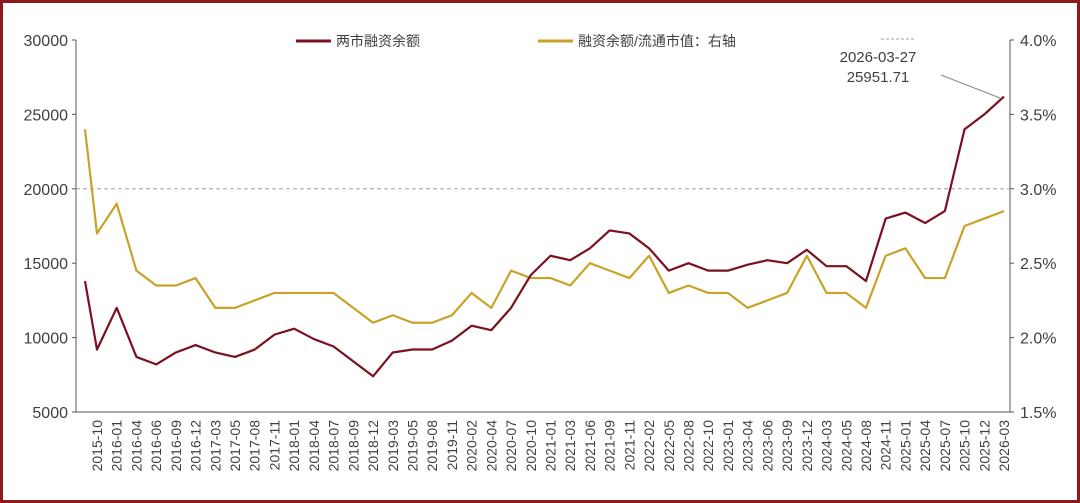 Image resolution: width=1080 pixels, height=503 pixels. Describe the element at coordinates (378, 41) in the screenshot. I see `legend-label-margin-balance: 两市融资余额` at that location.